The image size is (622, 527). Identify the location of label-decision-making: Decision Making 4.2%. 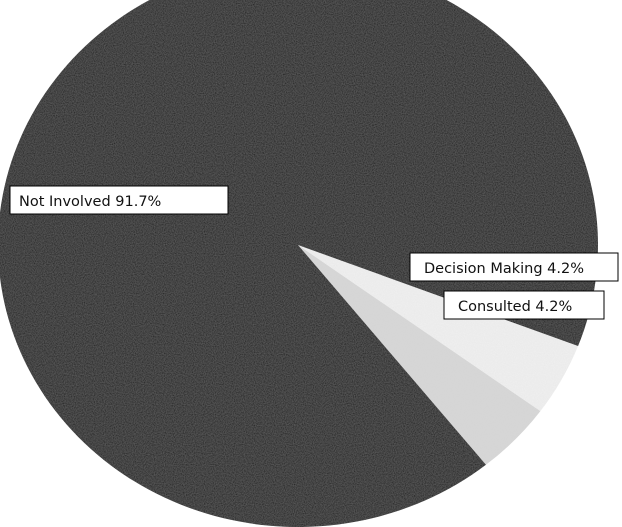
(514, 267).